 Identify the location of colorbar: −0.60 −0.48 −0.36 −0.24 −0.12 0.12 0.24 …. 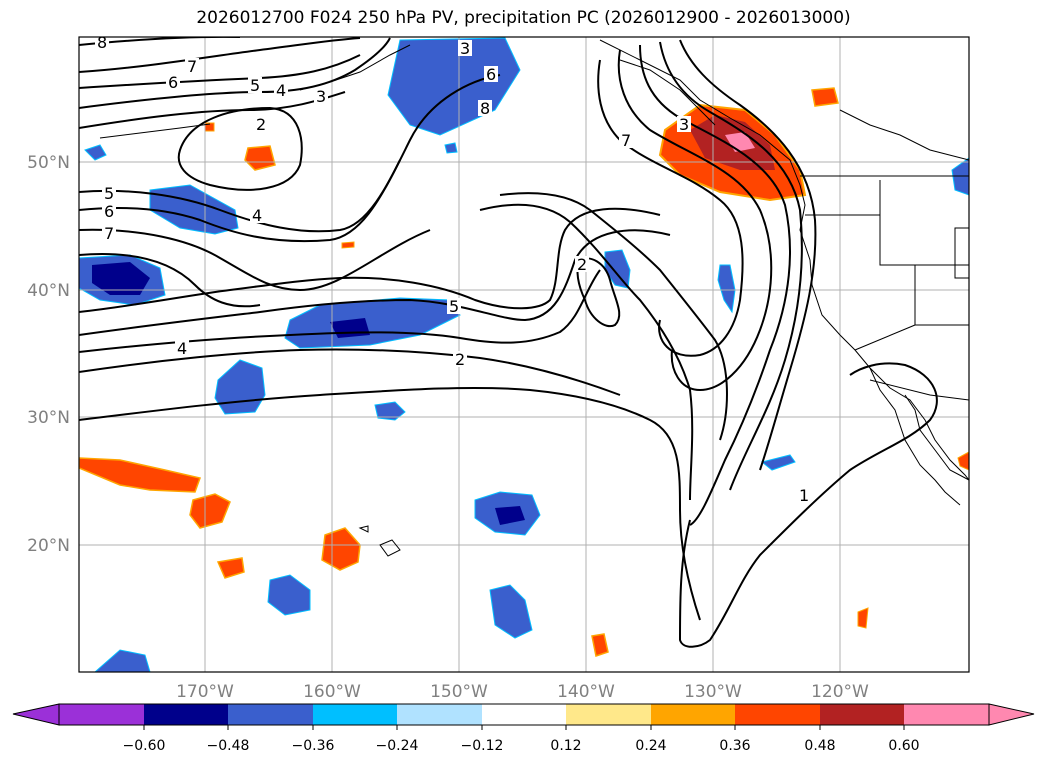
(523, 728).